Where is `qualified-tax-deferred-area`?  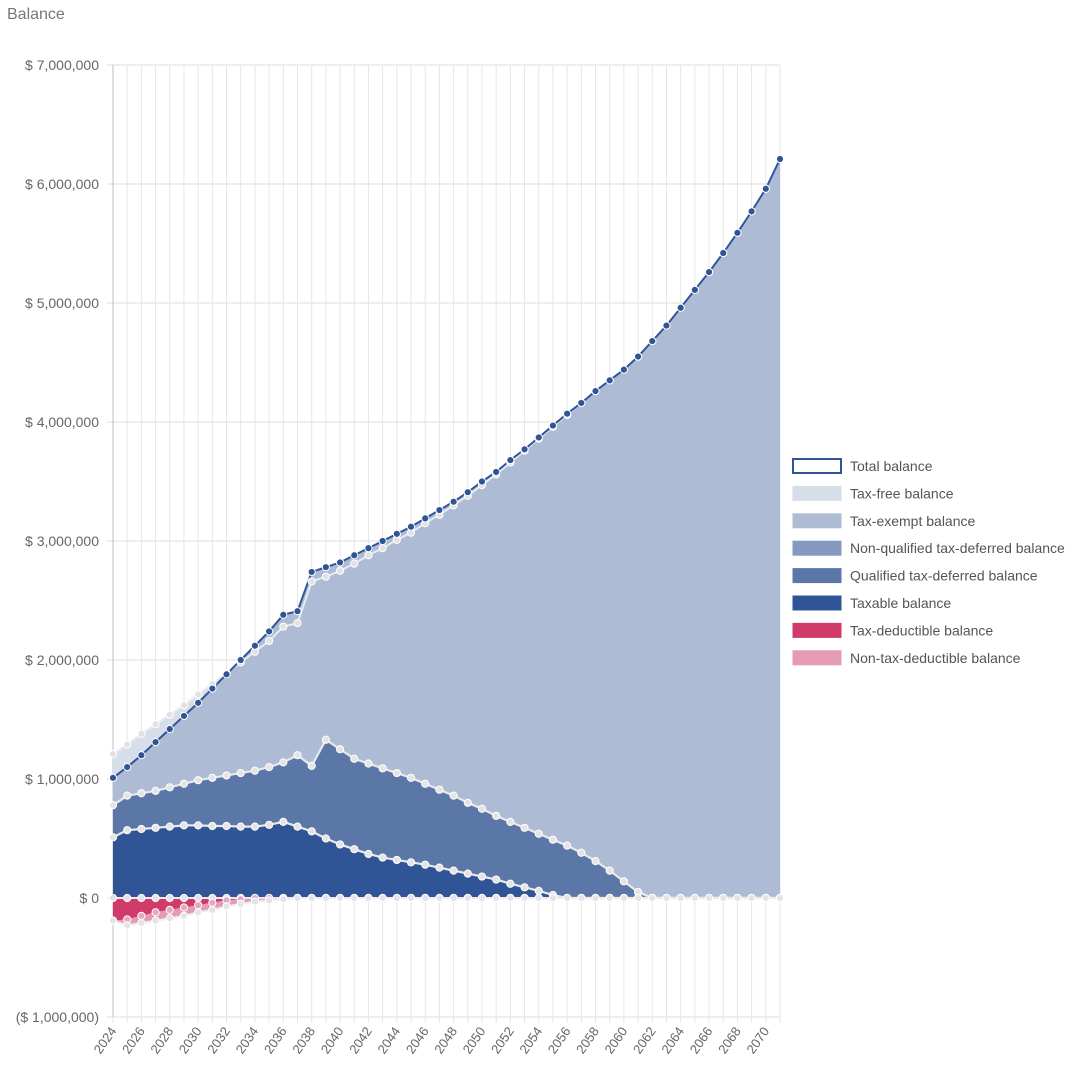
qualified-tax-deferred-area is located at coordinates (446, 818).